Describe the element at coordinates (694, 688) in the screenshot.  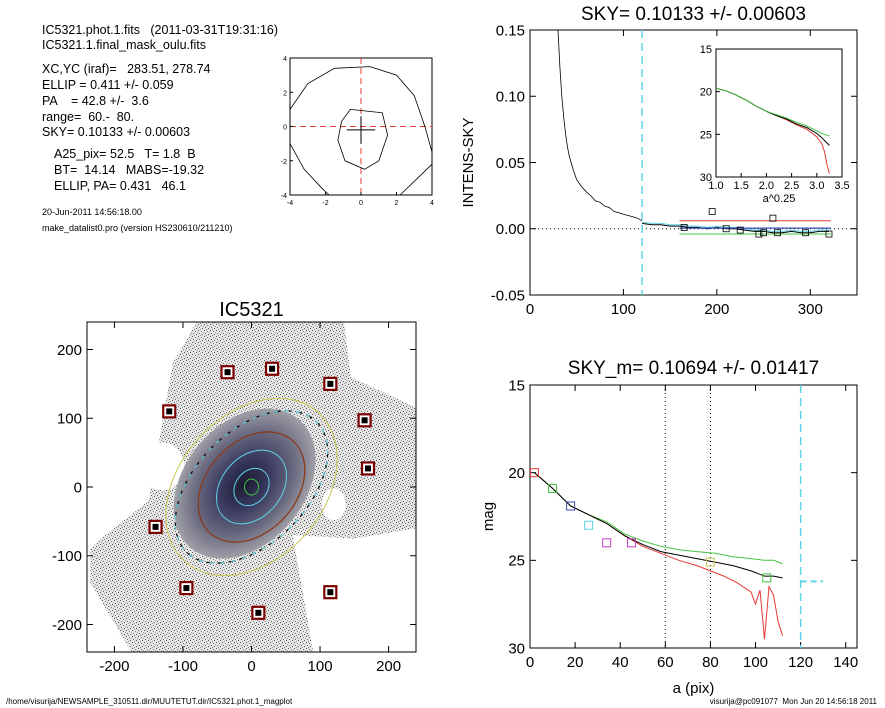
I see `mag-plot-xlabel: a (pix)` at that location.